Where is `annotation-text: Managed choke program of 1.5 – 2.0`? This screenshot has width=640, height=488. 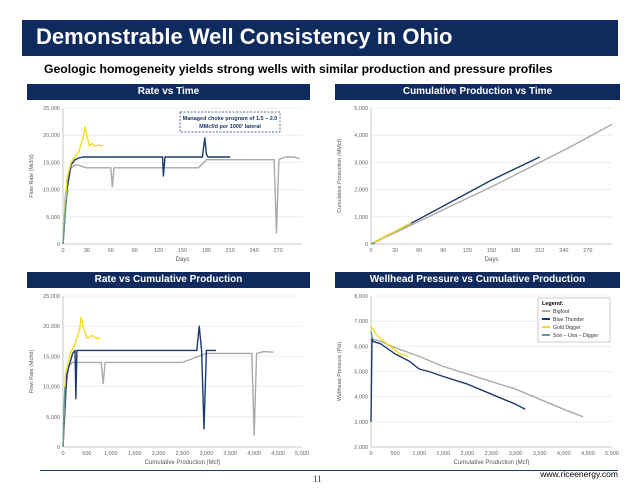 annotation-text: Managed choke program of 1.5 – 2.0 is located at coordinates (230, 119).